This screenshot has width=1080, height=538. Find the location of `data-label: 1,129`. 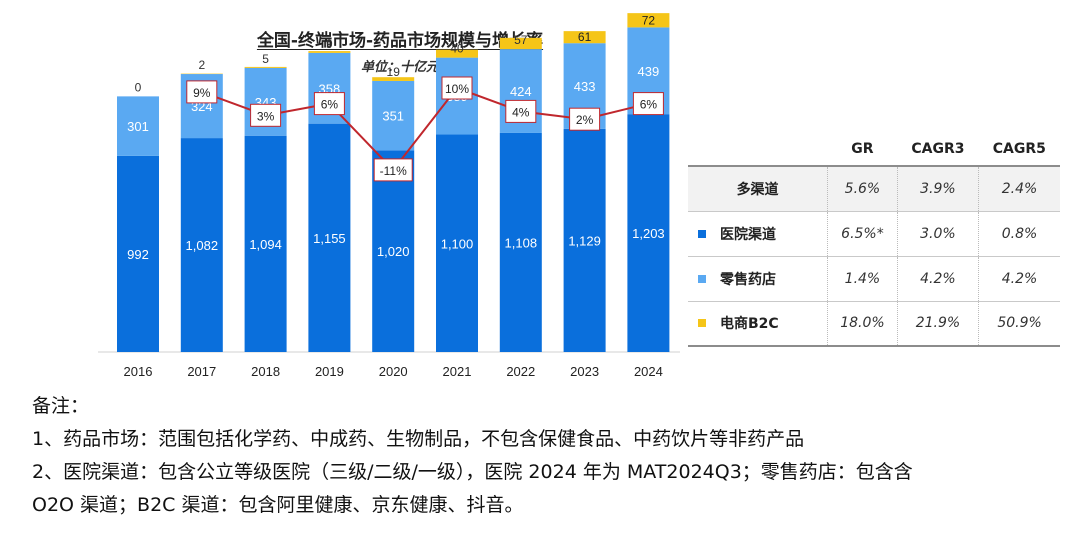

data-label: 1,129 is located at coordinates (584, 240).